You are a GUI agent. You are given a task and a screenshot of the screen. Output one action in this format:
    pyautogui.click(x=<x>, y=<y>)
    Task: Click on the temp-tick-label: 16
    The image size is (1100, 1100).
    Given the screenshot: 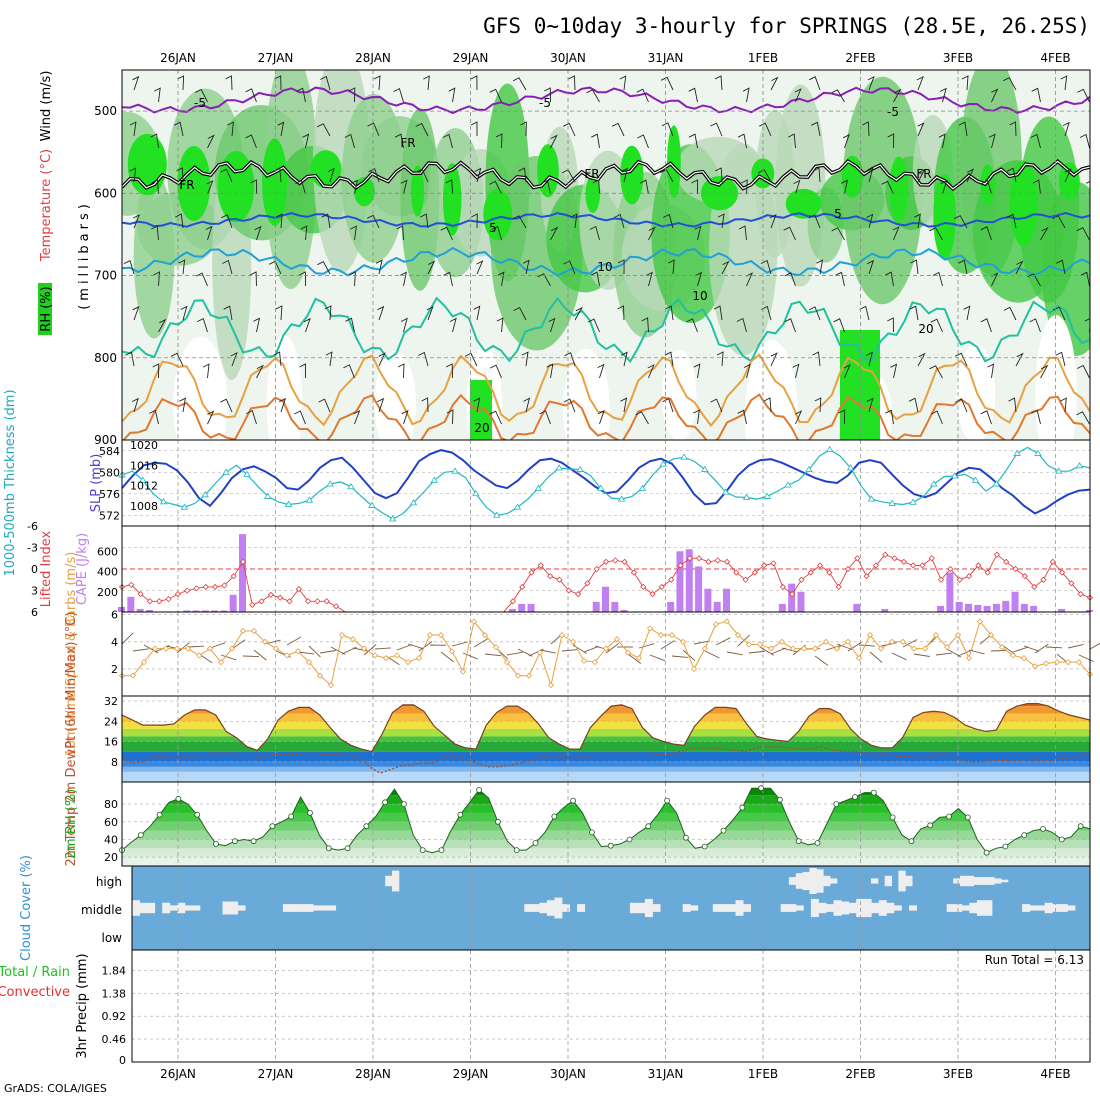 What is the action you would take?
    pyautogui.click(x=111, y=742)
    